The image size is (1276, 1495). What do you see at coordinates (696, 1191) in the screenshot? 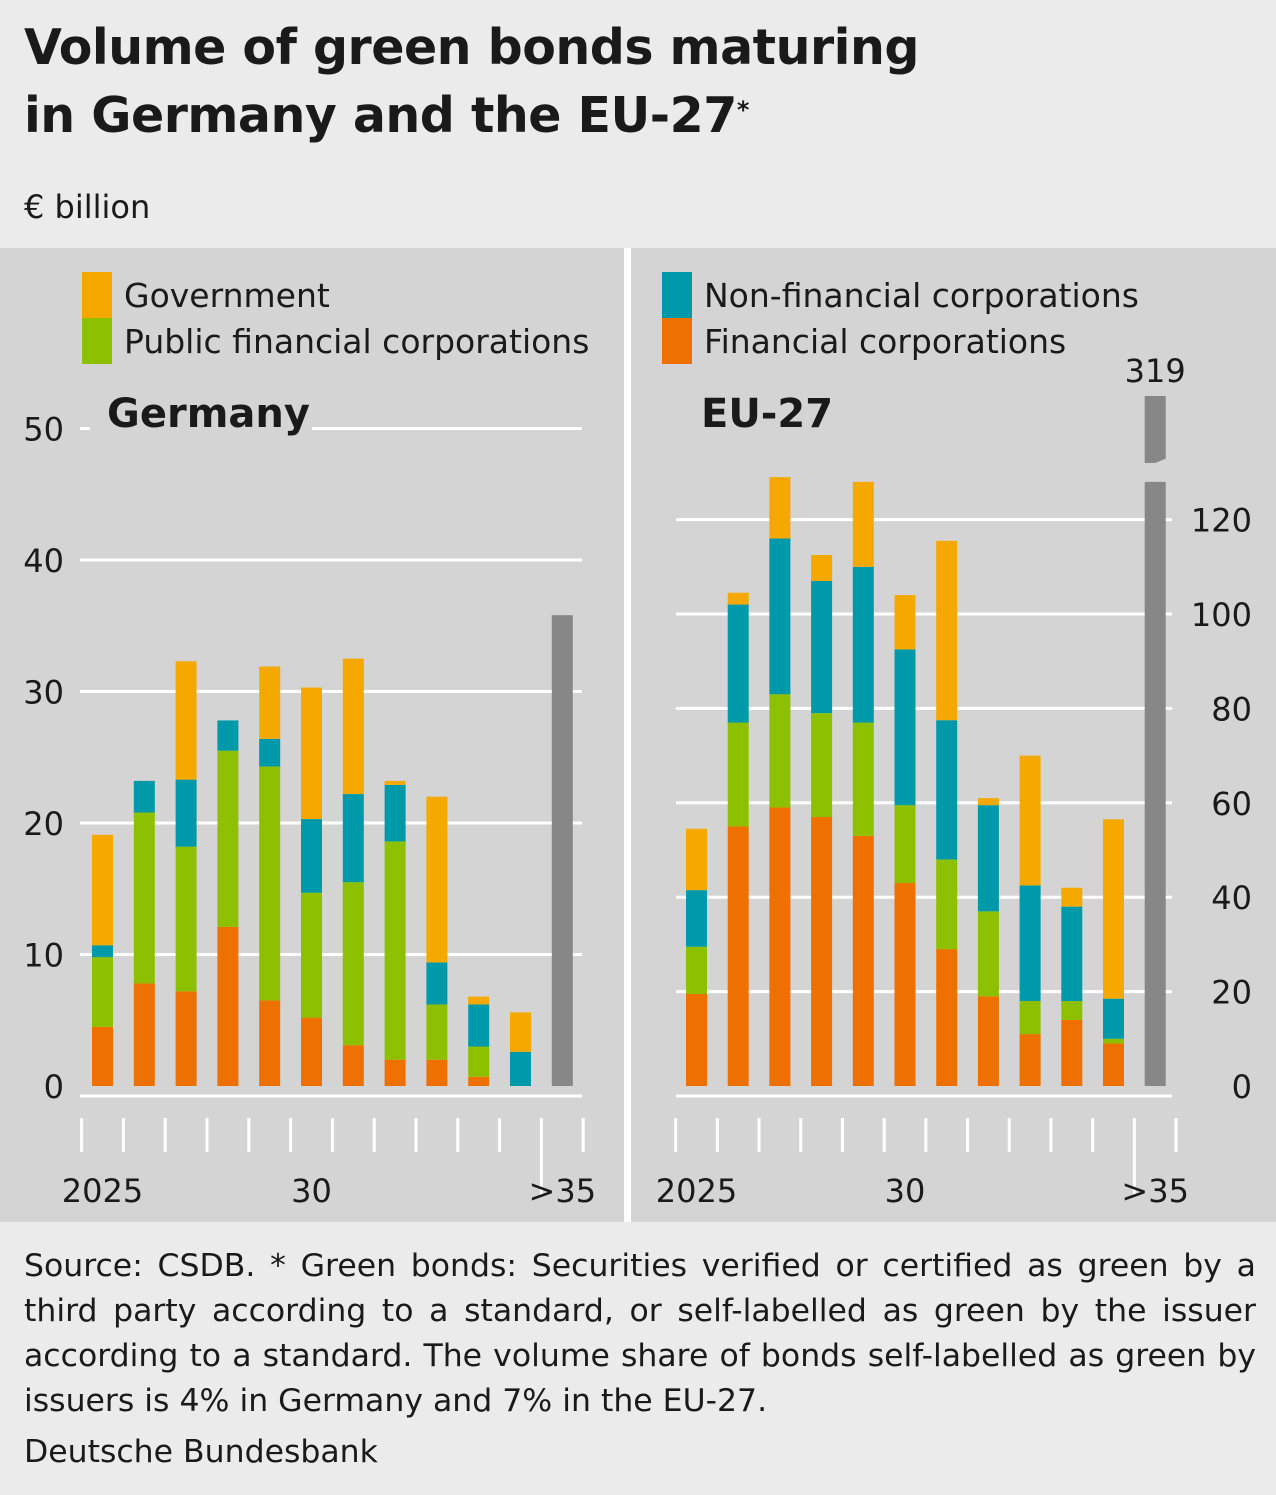
I see `x-tick-label-0: 2025` at bounding box center [696, 1191].